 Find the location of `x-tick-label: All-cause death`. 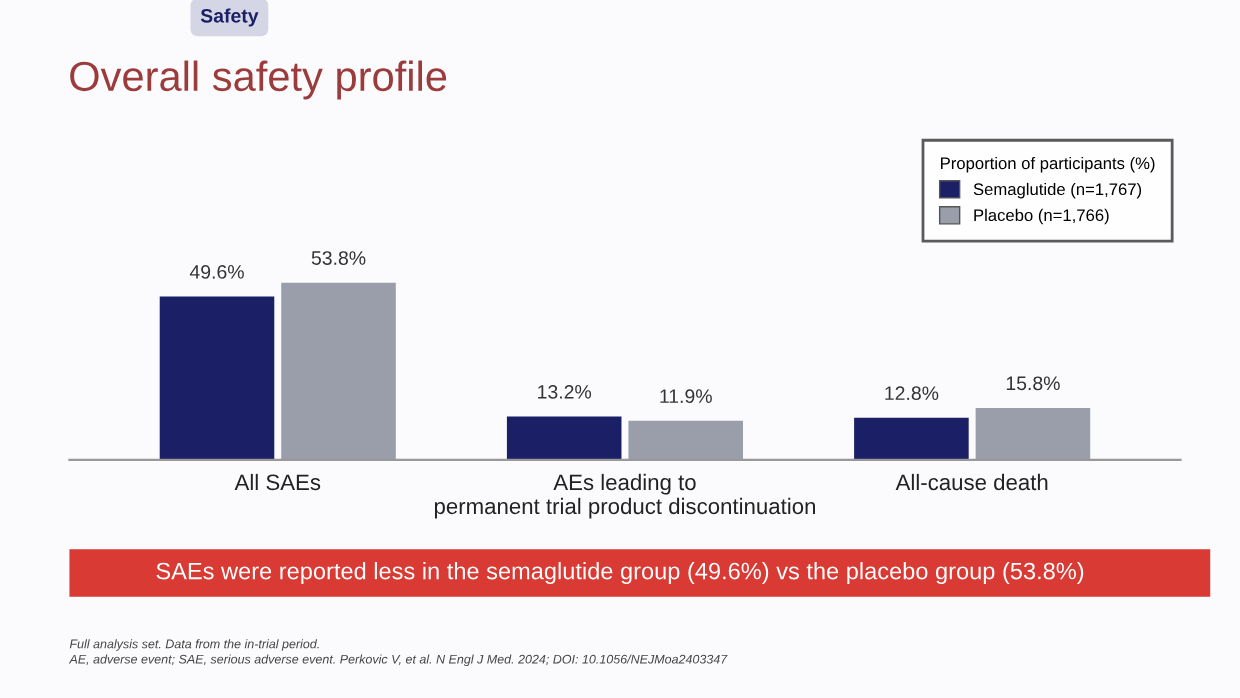

x-tick-label: All-cause death is located at coordinates (971, 482).